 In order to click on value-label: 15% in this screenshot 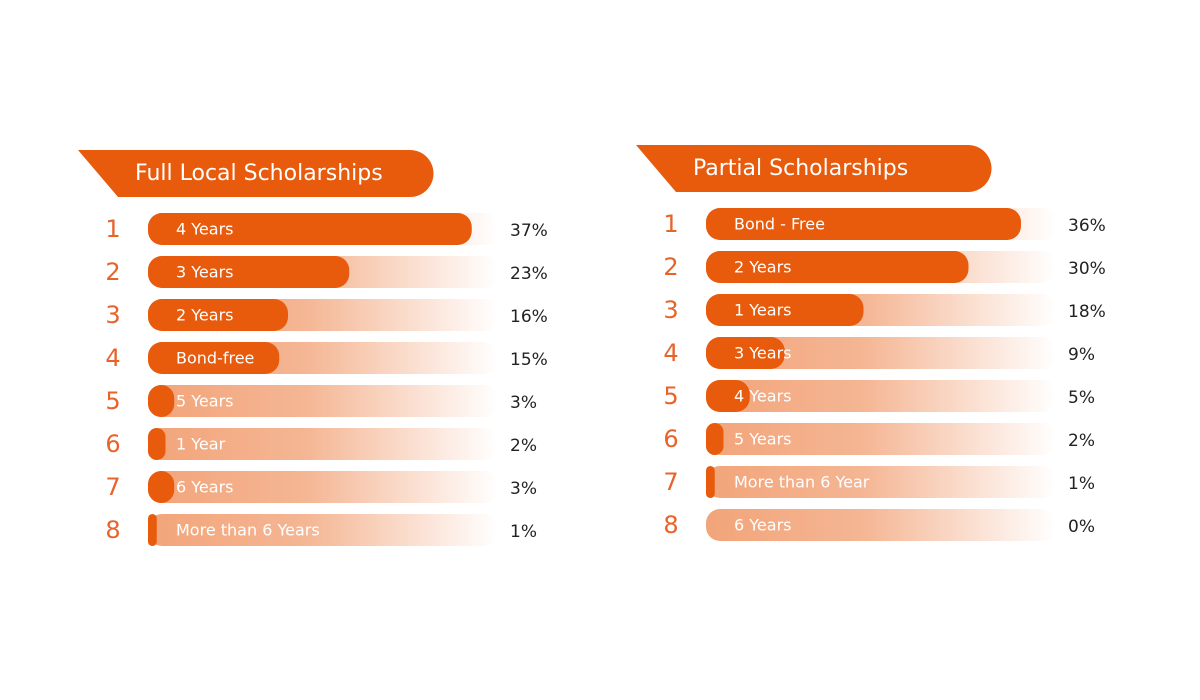, I will do `click(529, 360)`.